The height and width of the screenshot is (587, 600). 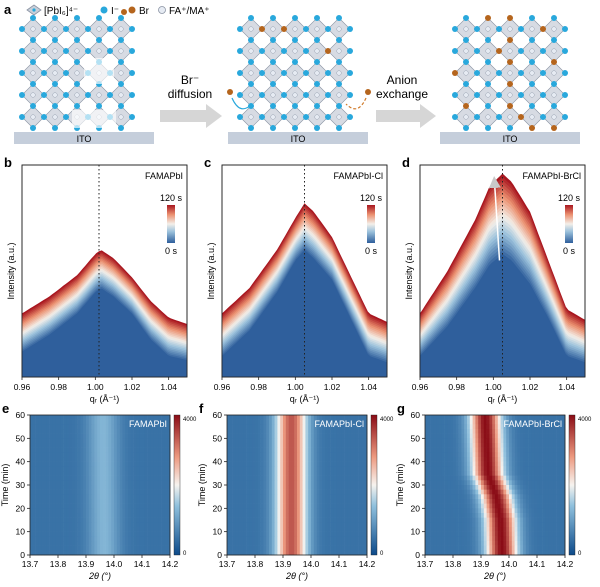 What do you see at coordinates (211, 270) in the screenshot?
I see `y-axis-label: Intensity (a.u.)` at bounding box center [211, 270].